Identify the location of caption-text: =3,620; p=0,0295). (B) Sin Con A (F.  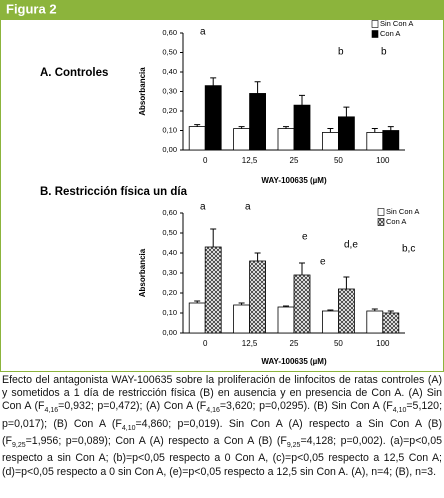
(306, 406).